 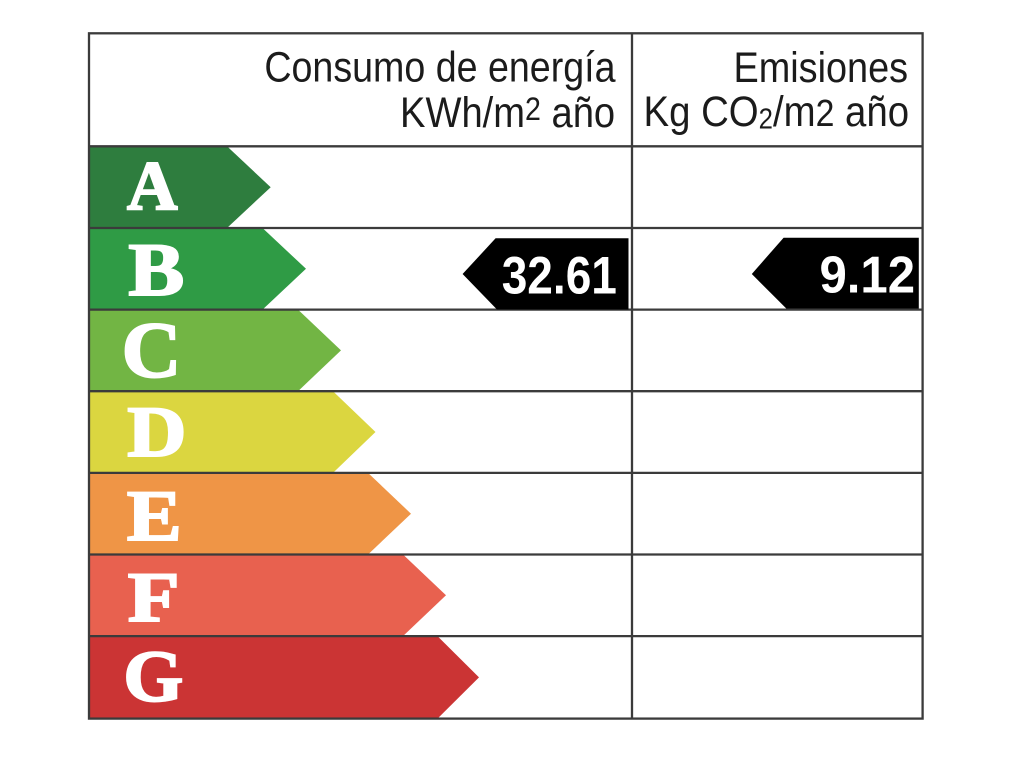 I want to click on svg-text: D, so click(x=156, y=432).